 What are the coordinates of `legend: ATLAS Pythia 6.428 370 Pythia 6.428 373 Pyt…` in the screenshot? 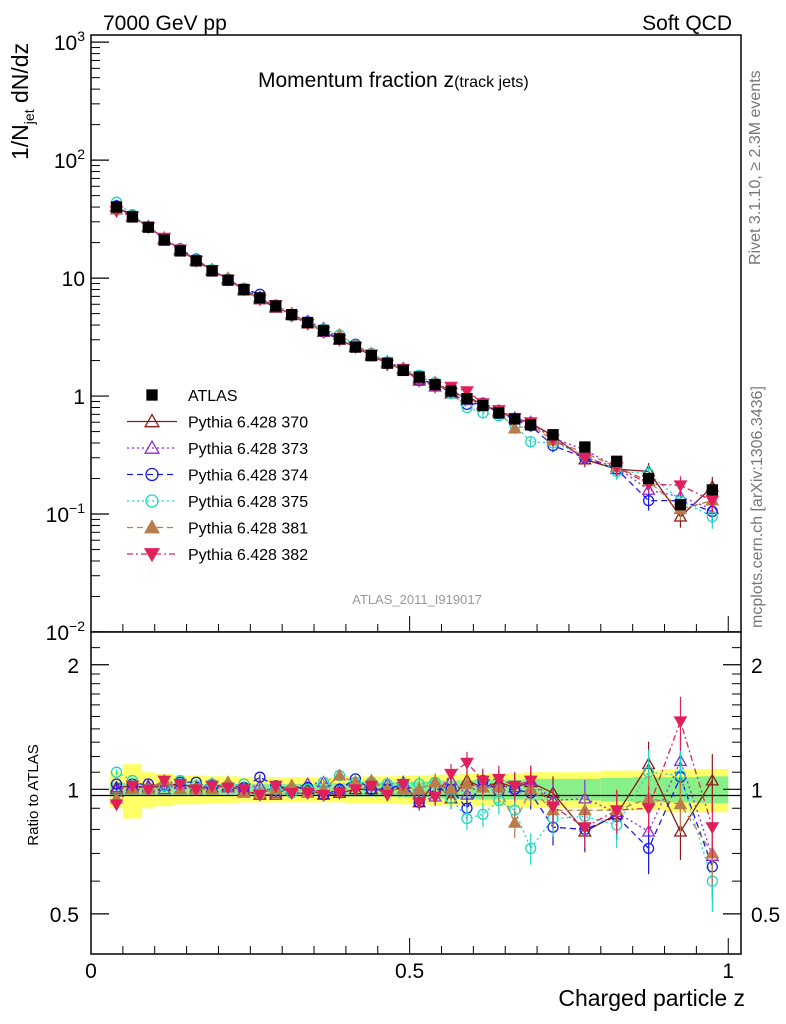 It's located at (217, 476).